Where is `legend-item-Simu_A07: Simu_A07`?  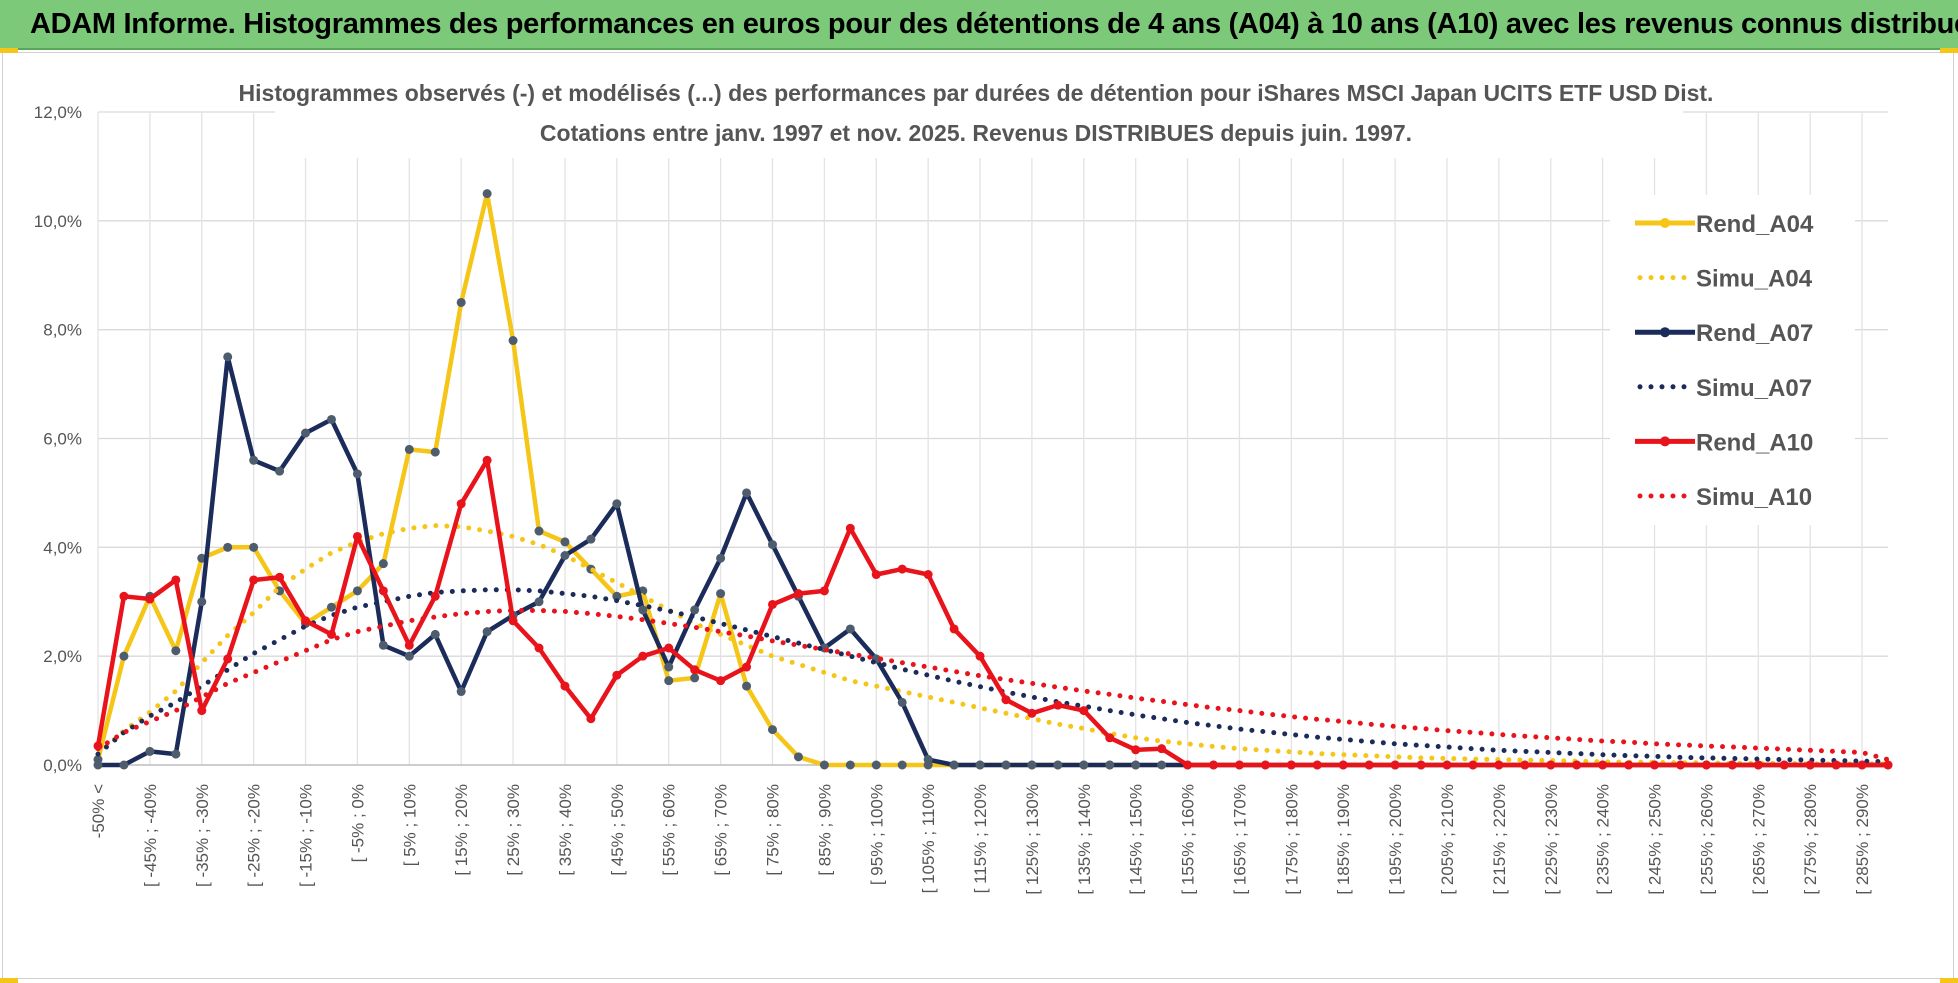
legend-item-Simu_A07: Simu_A07 is located at coordinates (1724, 388).